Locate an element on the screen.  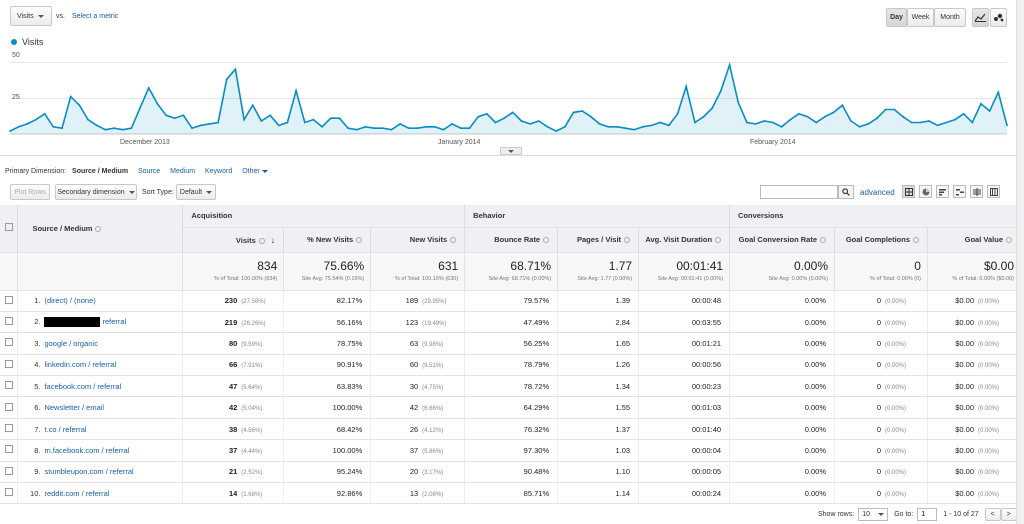
select-all-header is located at coordinates (9, 229).